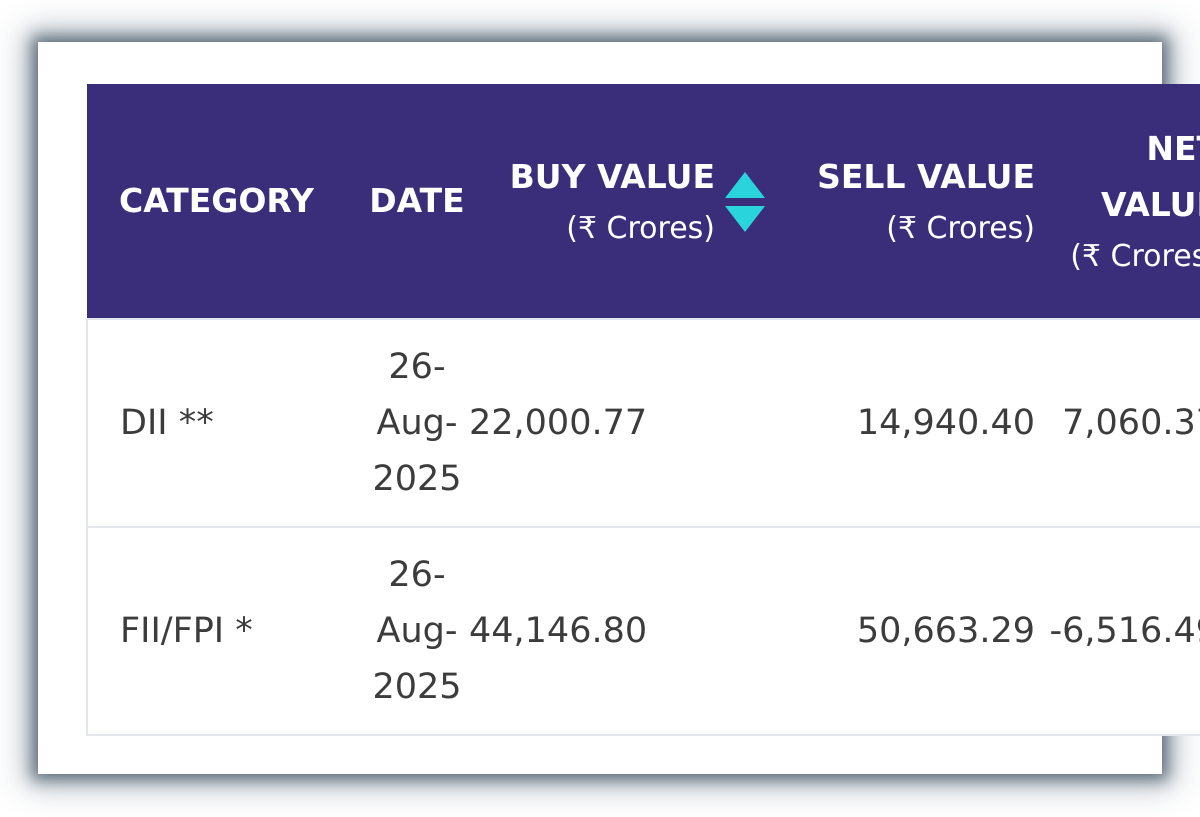  What do you see at coordinates (917, 423) in the screenshot?
I see `cell-sell-value: 14,940.40` at bounding box center [917, 423].